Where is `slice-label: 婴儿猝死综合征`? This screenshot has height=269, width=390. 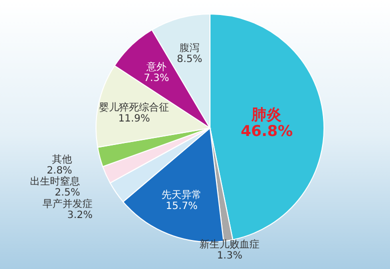
slice-label: 婴儿猝死综合征 is located at coordinates (134, 107).